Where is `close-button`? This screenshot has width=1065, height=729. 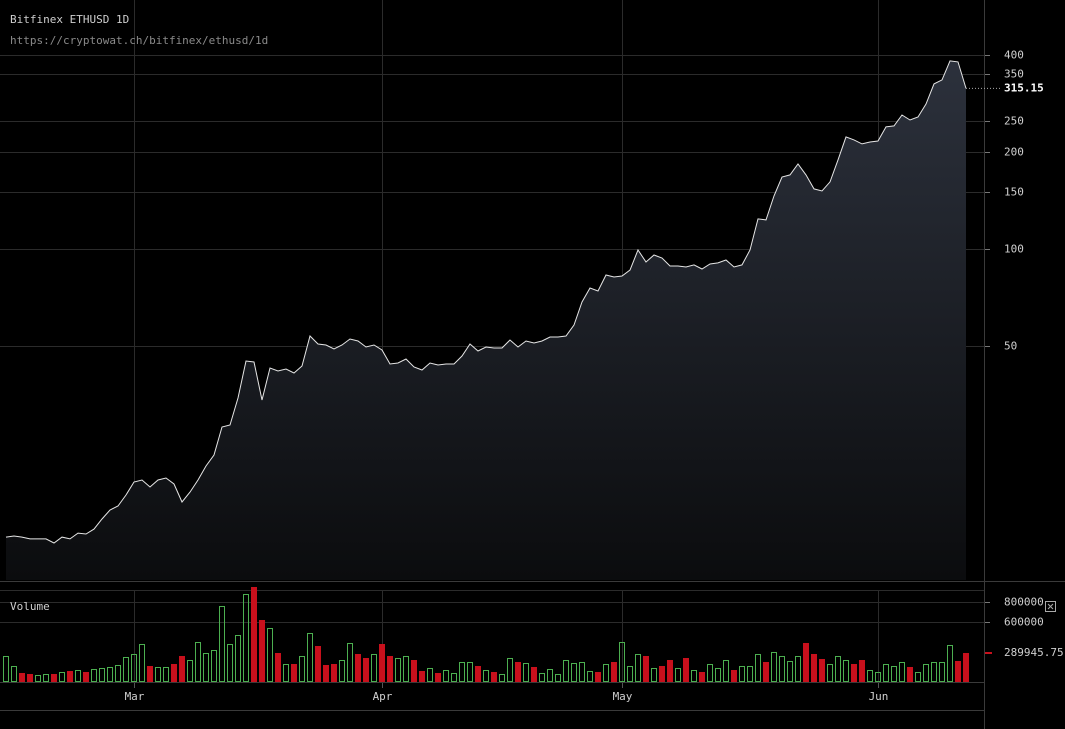 close-button is located at coordinates (1050, 606).